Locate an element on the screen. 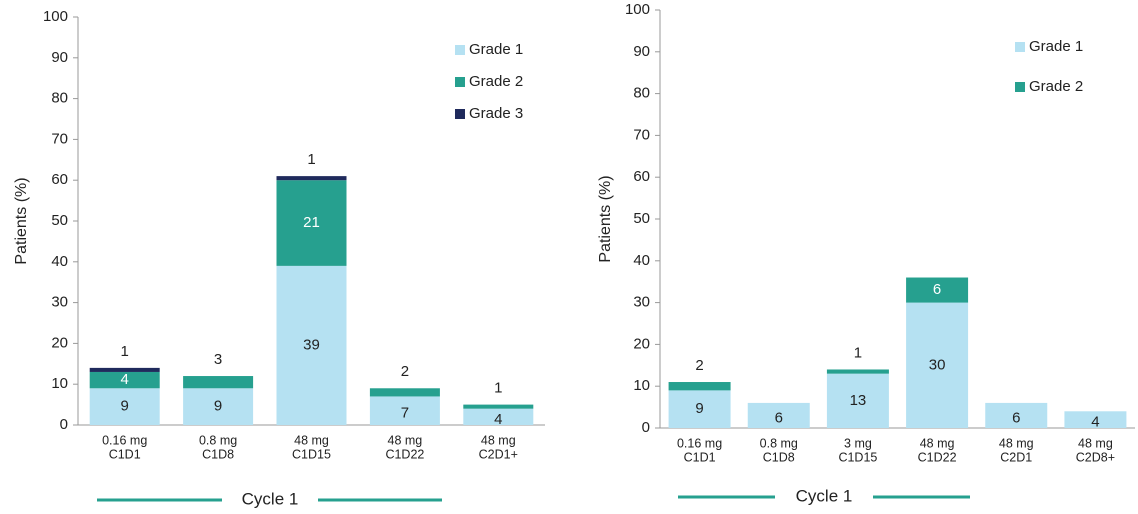 The height and width of the screenshot is (514, 1138). x-tick-label: C2D1+ is located at coordinates (498, 454).